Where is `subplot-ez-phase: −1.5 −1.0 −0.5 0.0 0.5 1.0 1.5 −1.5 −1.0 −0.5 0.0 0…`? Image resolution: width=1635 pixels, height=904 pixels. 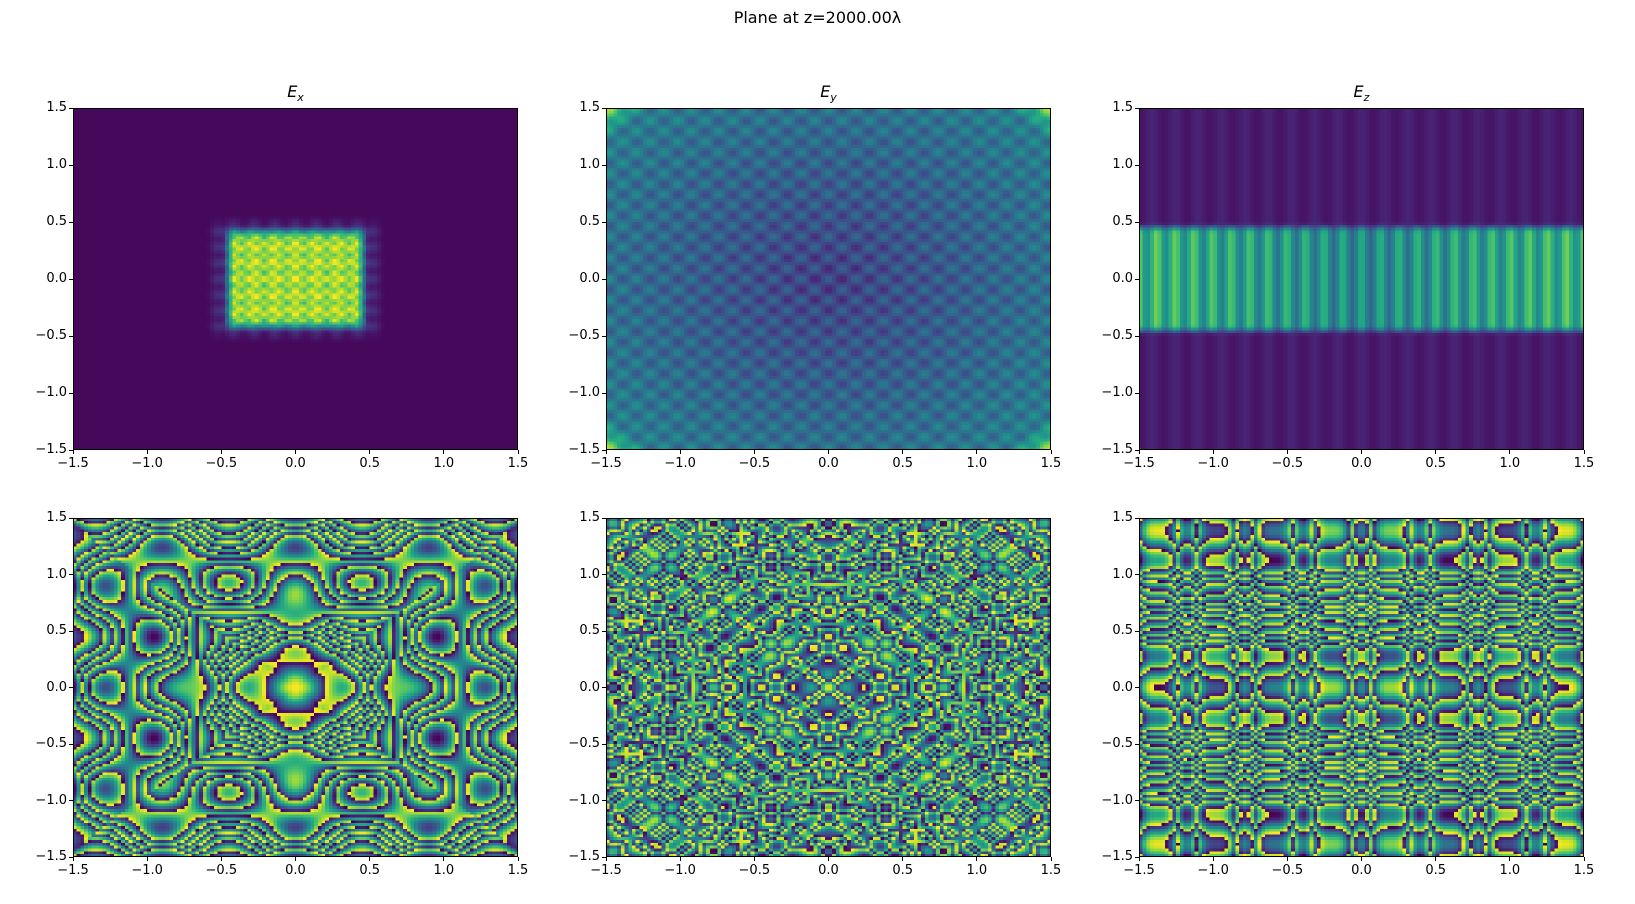
subplot-ez-phase: −1.5 −1.0 −0.5 0.0 0.5 1.0 1.5 −1.5 −1.0 −0.5 0.0 0… is located at coordinates (1347, 694).